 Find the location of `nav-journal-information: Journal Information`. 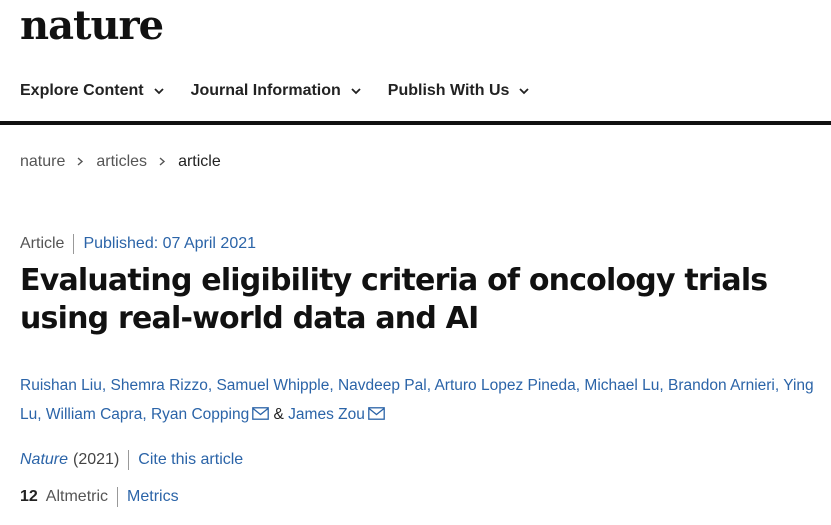

nav-journal-information: Journal Information is located at coordinates (276, 91).